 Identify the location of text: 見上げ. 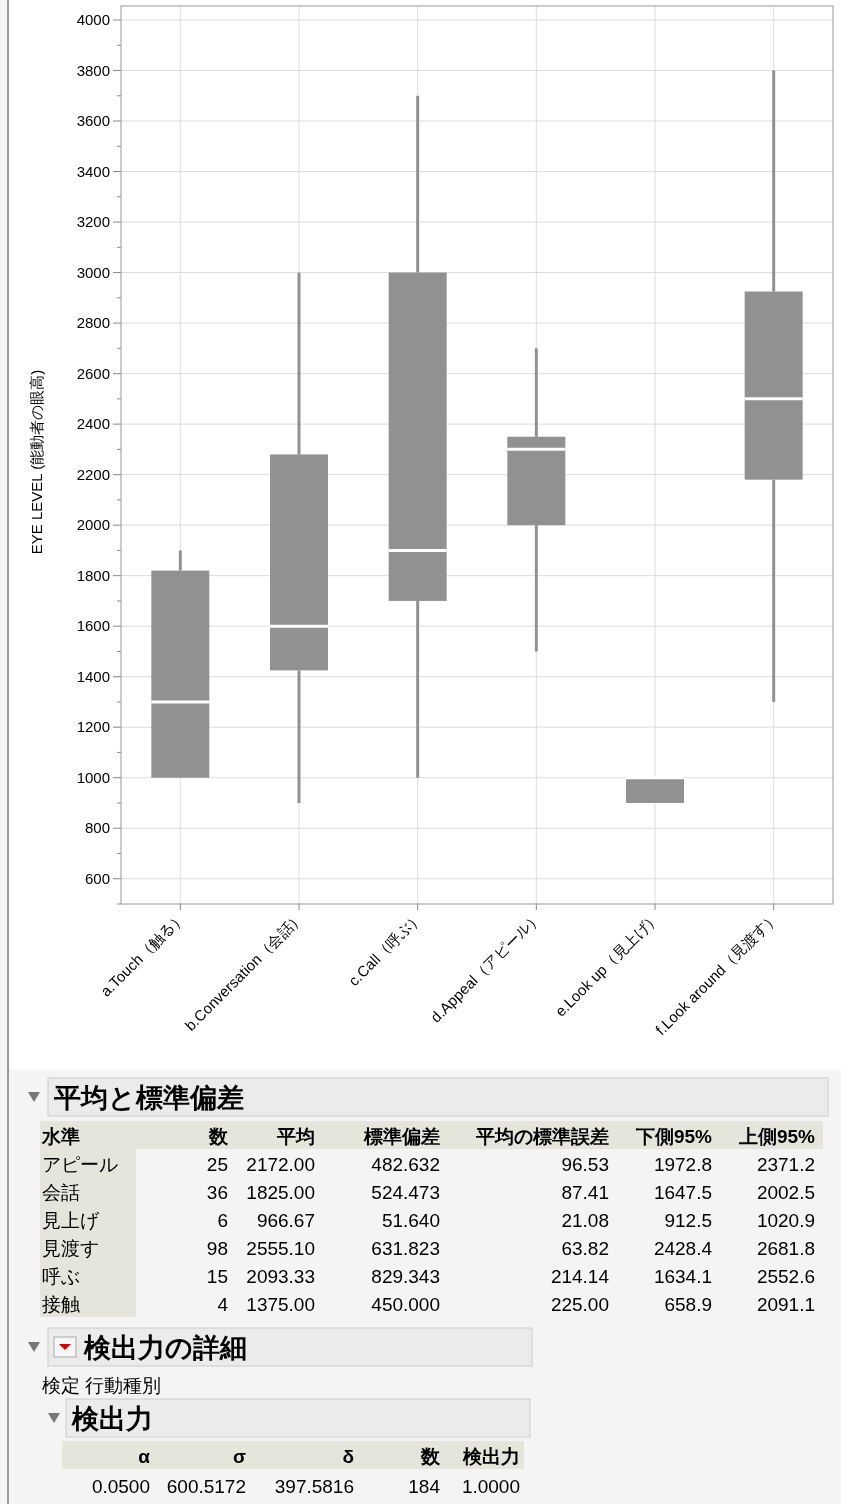
(71, 1220).